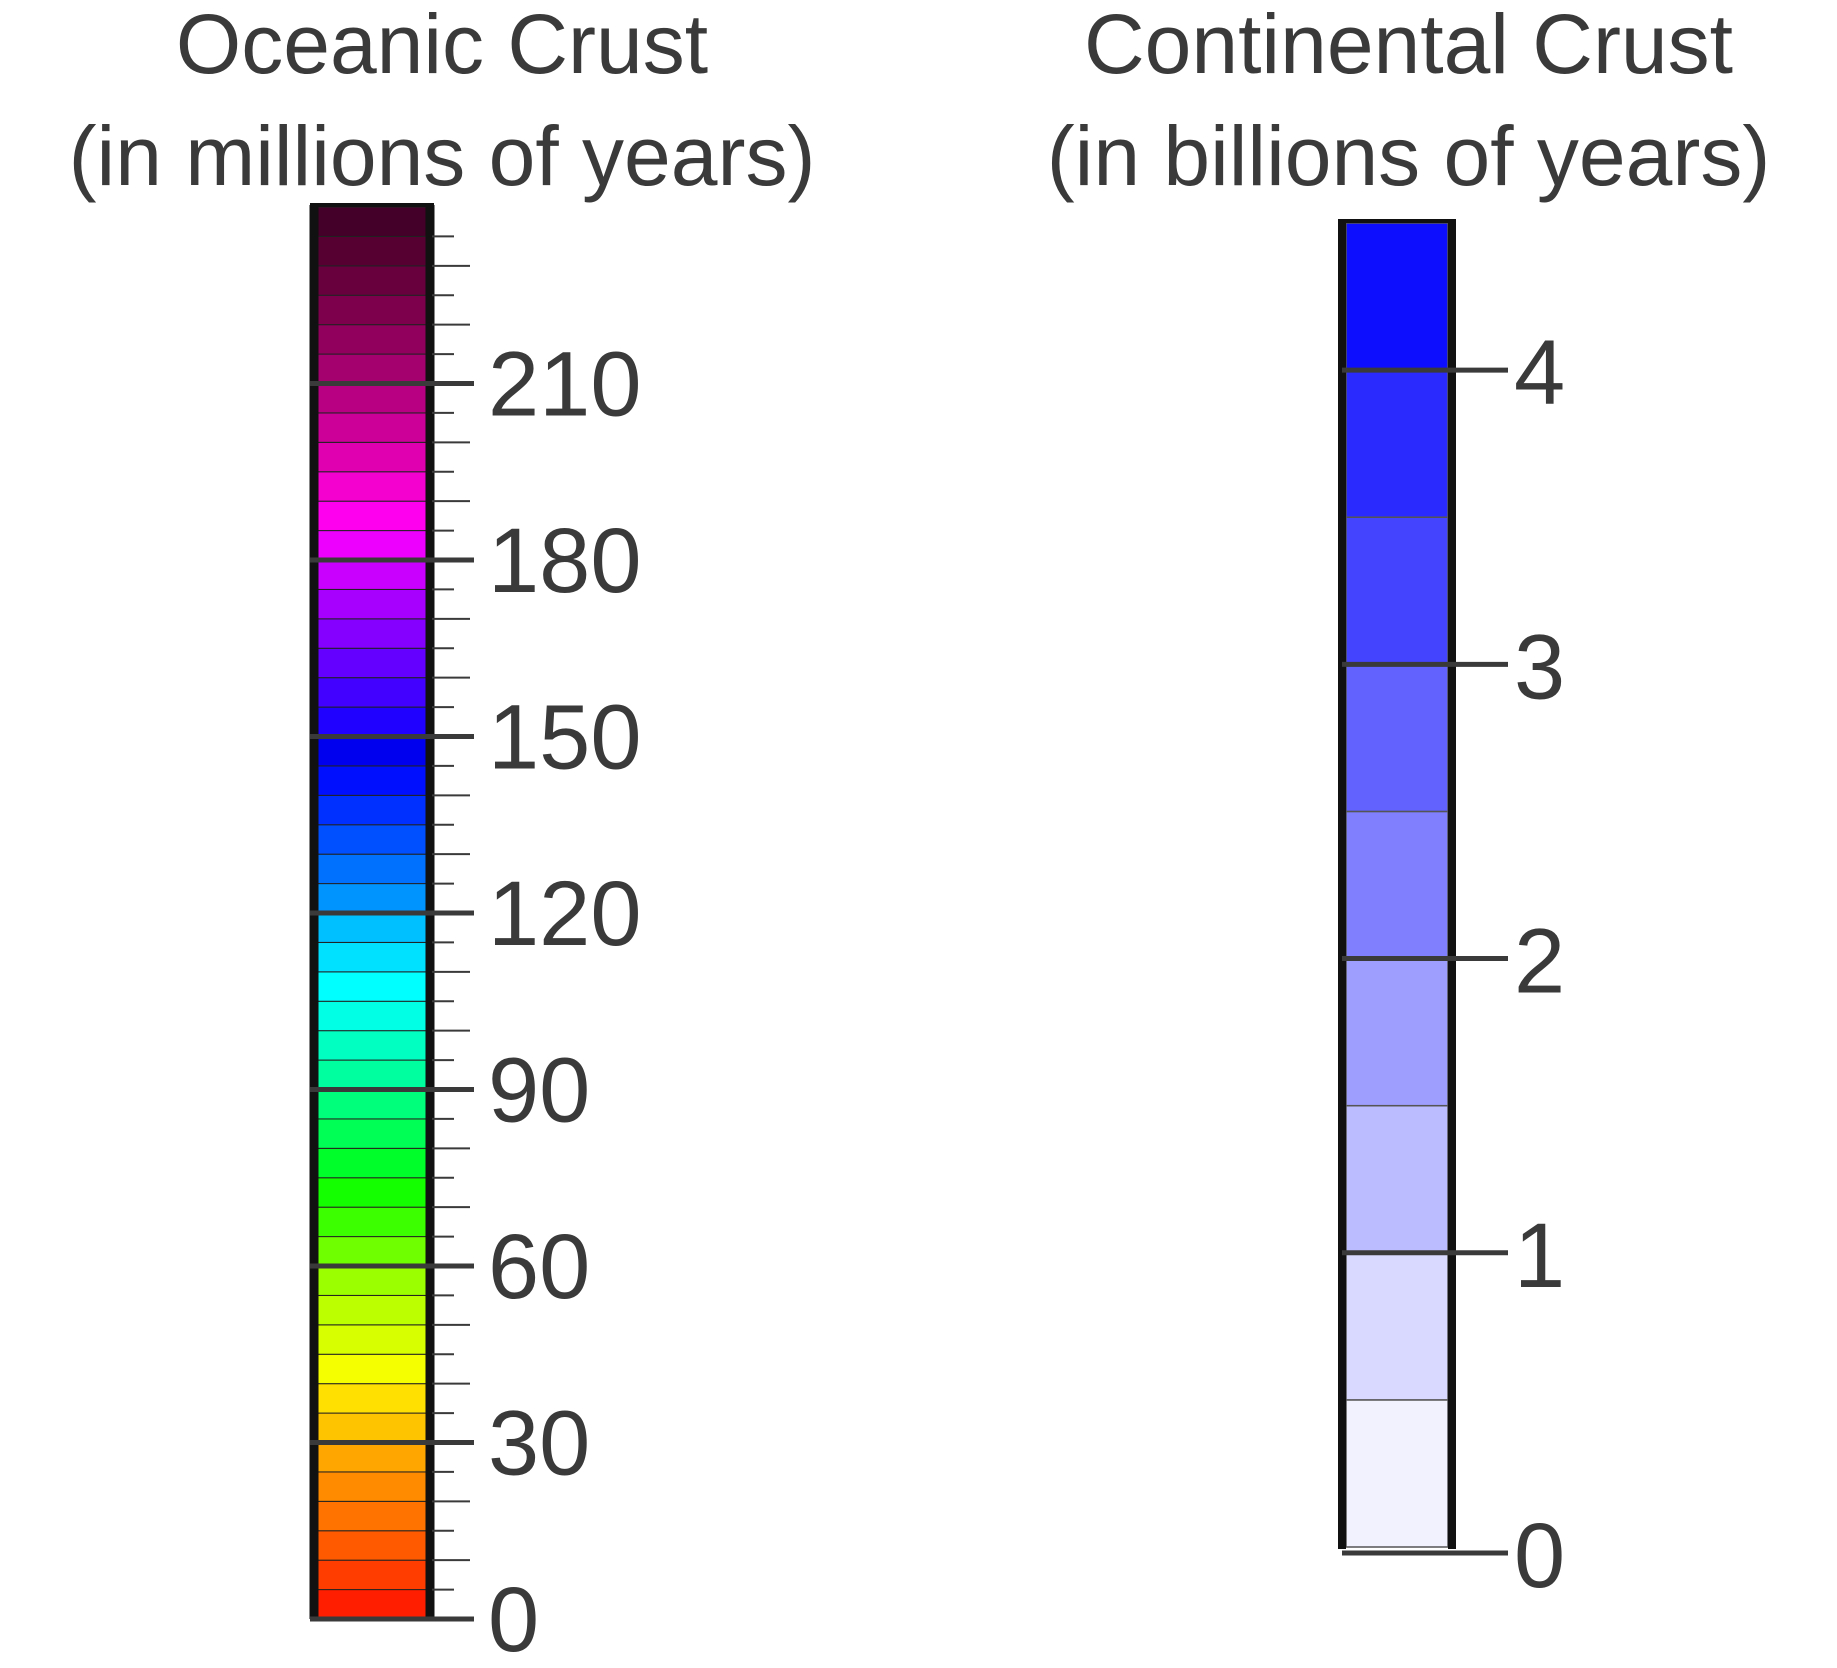 This screenshot has height=1668, width=1837. Describe the element at coordinates (539, 1267) in the screenshot. I see `oceanic-tick-label: 60` at that location.